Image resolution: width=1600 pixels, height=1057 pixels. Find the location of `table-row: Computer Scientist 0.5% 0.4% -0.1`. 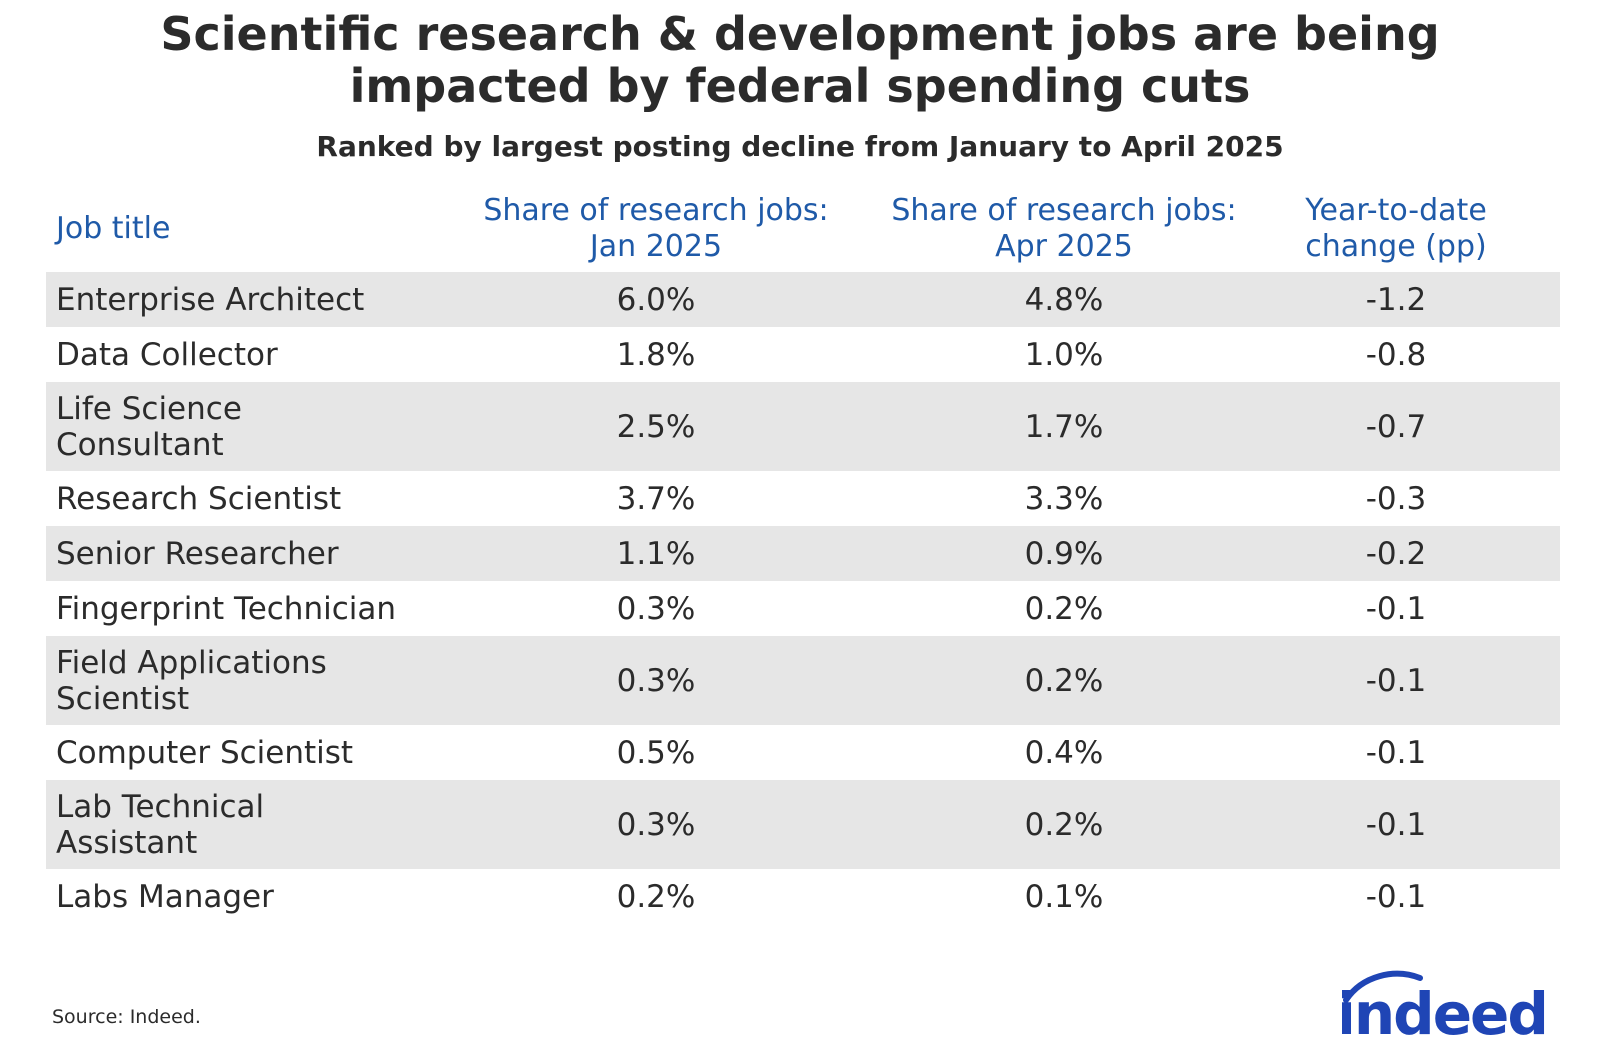

table-row: Computer Scientist 0.5% 0.4% -0.1 is located at coordinates (803, 752).